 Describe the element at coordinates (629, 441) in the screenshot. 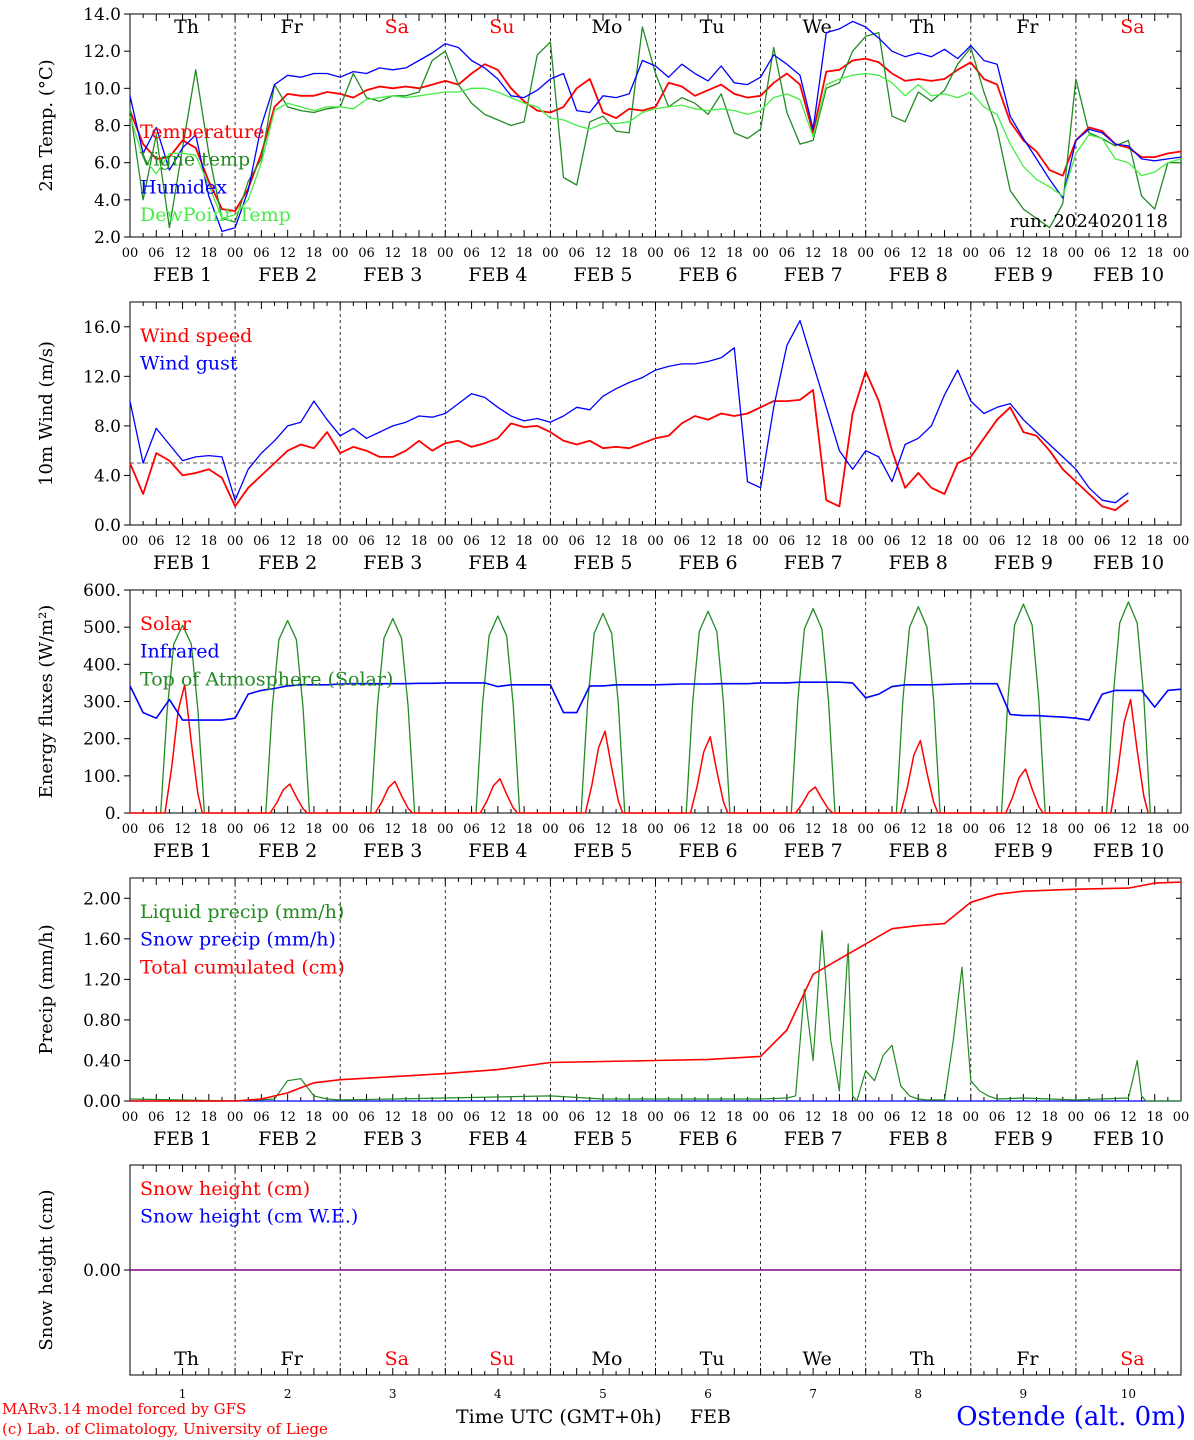

I see `wind-speed-line` at that location.